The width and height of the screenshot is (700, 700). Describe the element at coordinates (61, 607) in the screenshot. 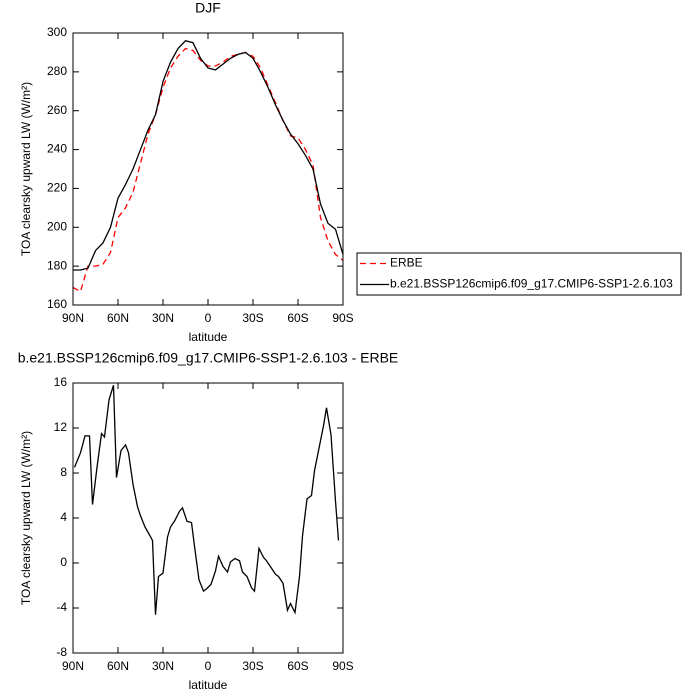

I see `y-tick-label: -4` at that location.